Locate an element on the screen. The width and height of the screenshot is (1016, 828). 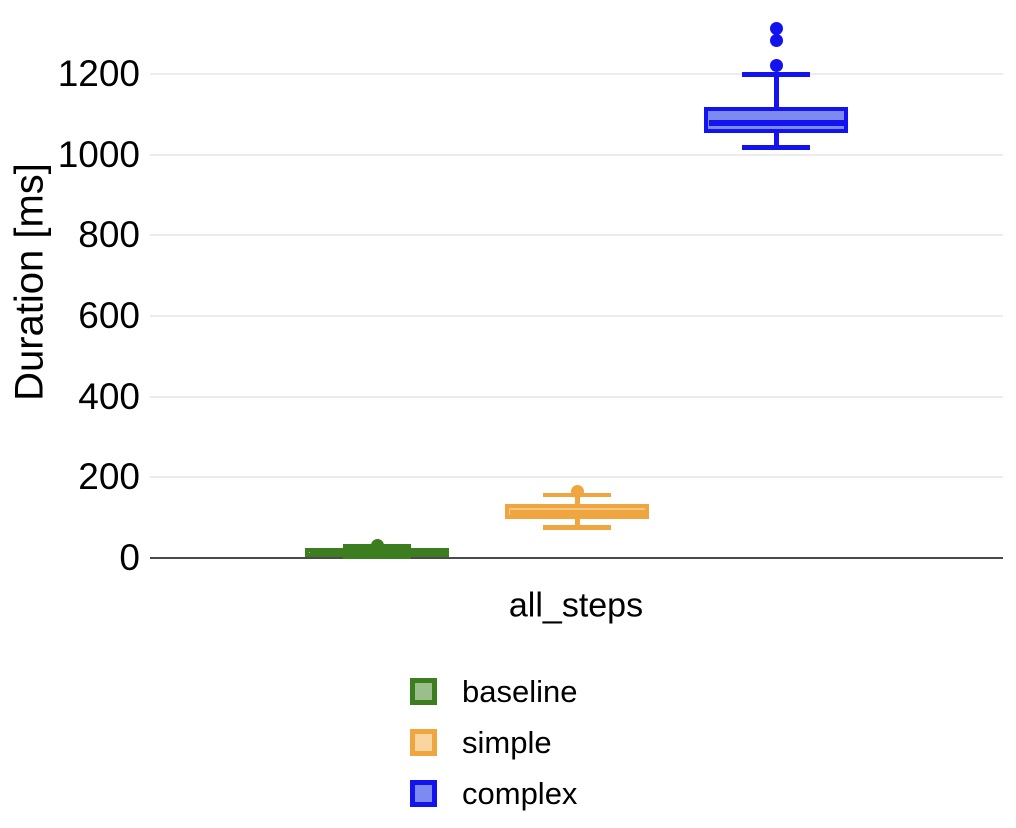
y-tick-label: 400 is located at coordinates (109, 396).